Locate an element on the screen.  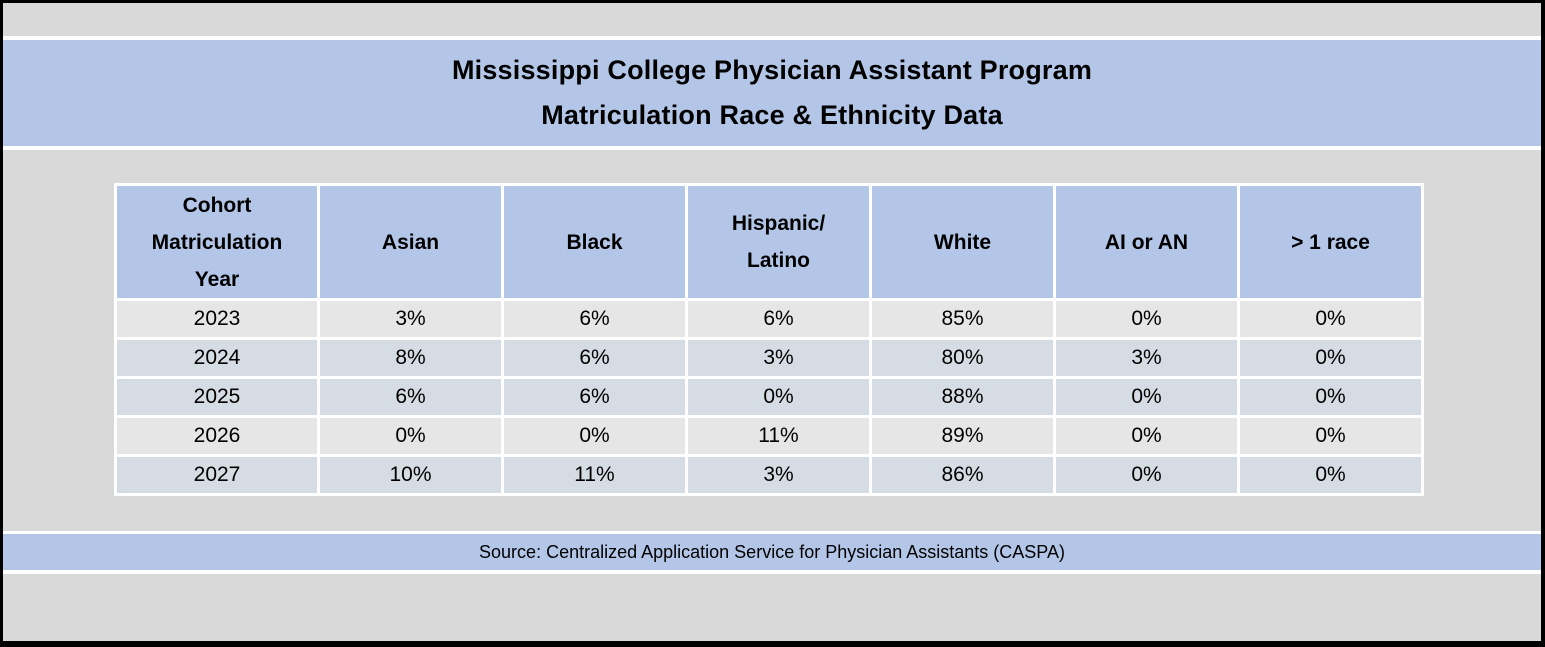
value-cell: 89% is located at coordinates (962, 436).